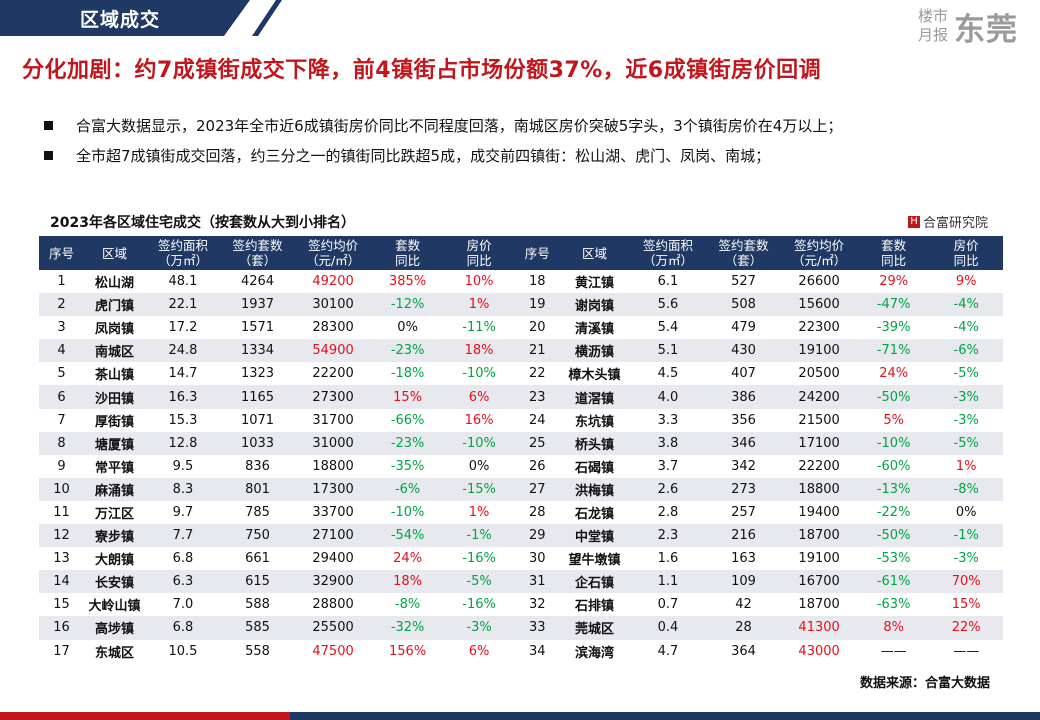 The width and height of the screenshot is (1040, 720). Describe the element at coordinates (479, 351) in the screenshot. I see `cell-price-yoy: 18%` at that location.